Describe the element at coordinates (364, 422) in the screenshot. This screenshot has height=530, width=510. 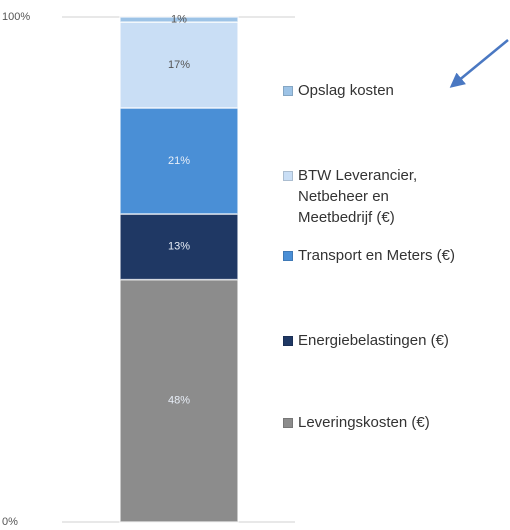
I see `legend-label: Leveringskosten (€)` at that location.